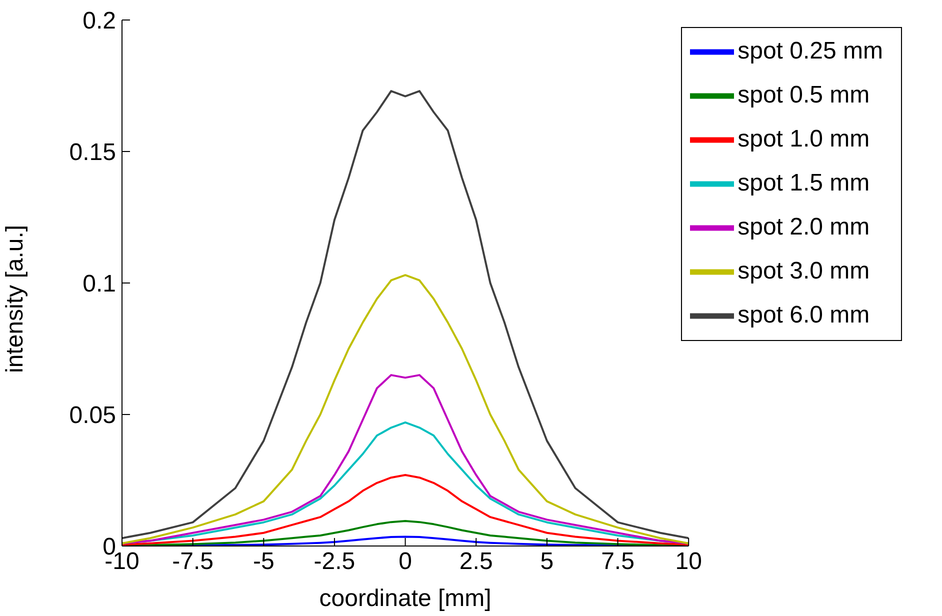  Describe the element at coordinates (15, 298) in the screenshot. I see `y-axis-title: intensity [a.u.]` at that location.